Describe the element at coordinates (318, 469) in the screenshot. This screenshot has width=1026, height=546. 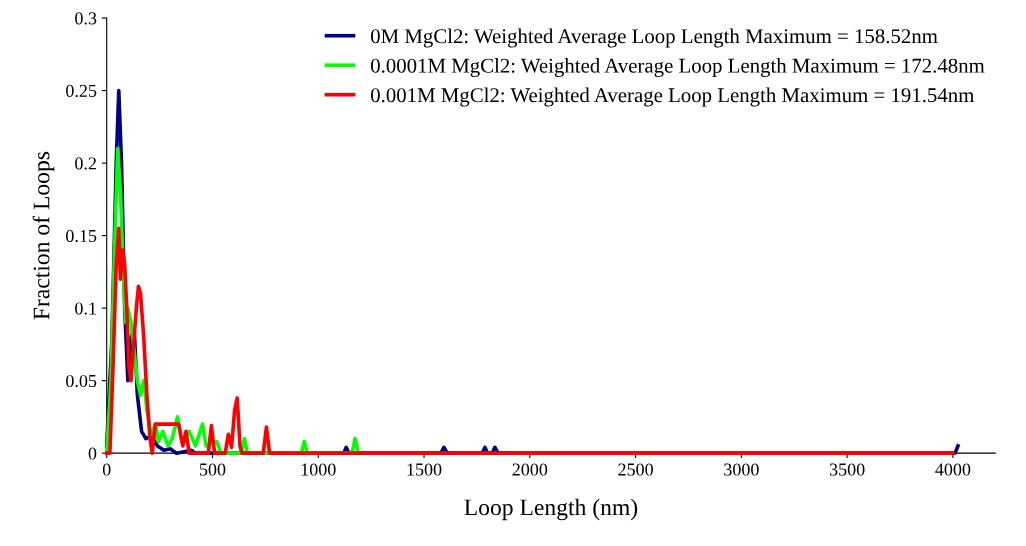
I see `x-tick-label: 1000` at that location.